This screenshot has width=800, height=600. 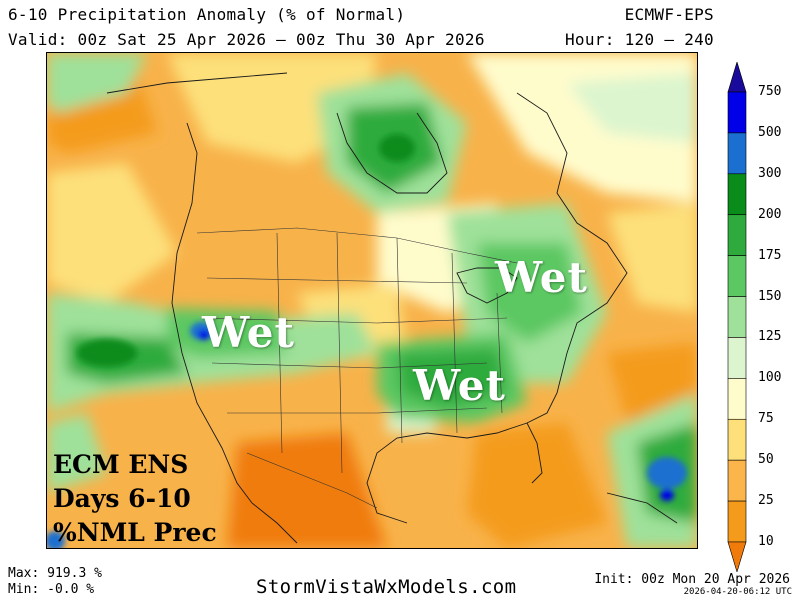 What do you see at coordinates (770, 173) in the screenshot?
I see `colorbar-tick-label: 300` at bounding box center [770, 173].